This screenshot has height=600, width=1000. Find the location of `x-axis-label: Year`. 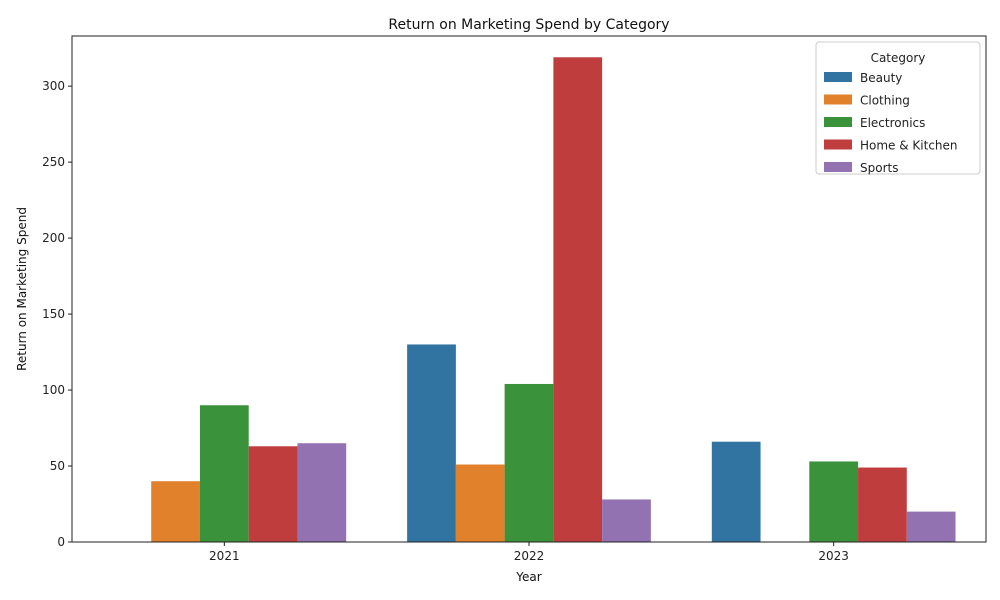

x-axis-label: Year is located at coordinates (528, 577).